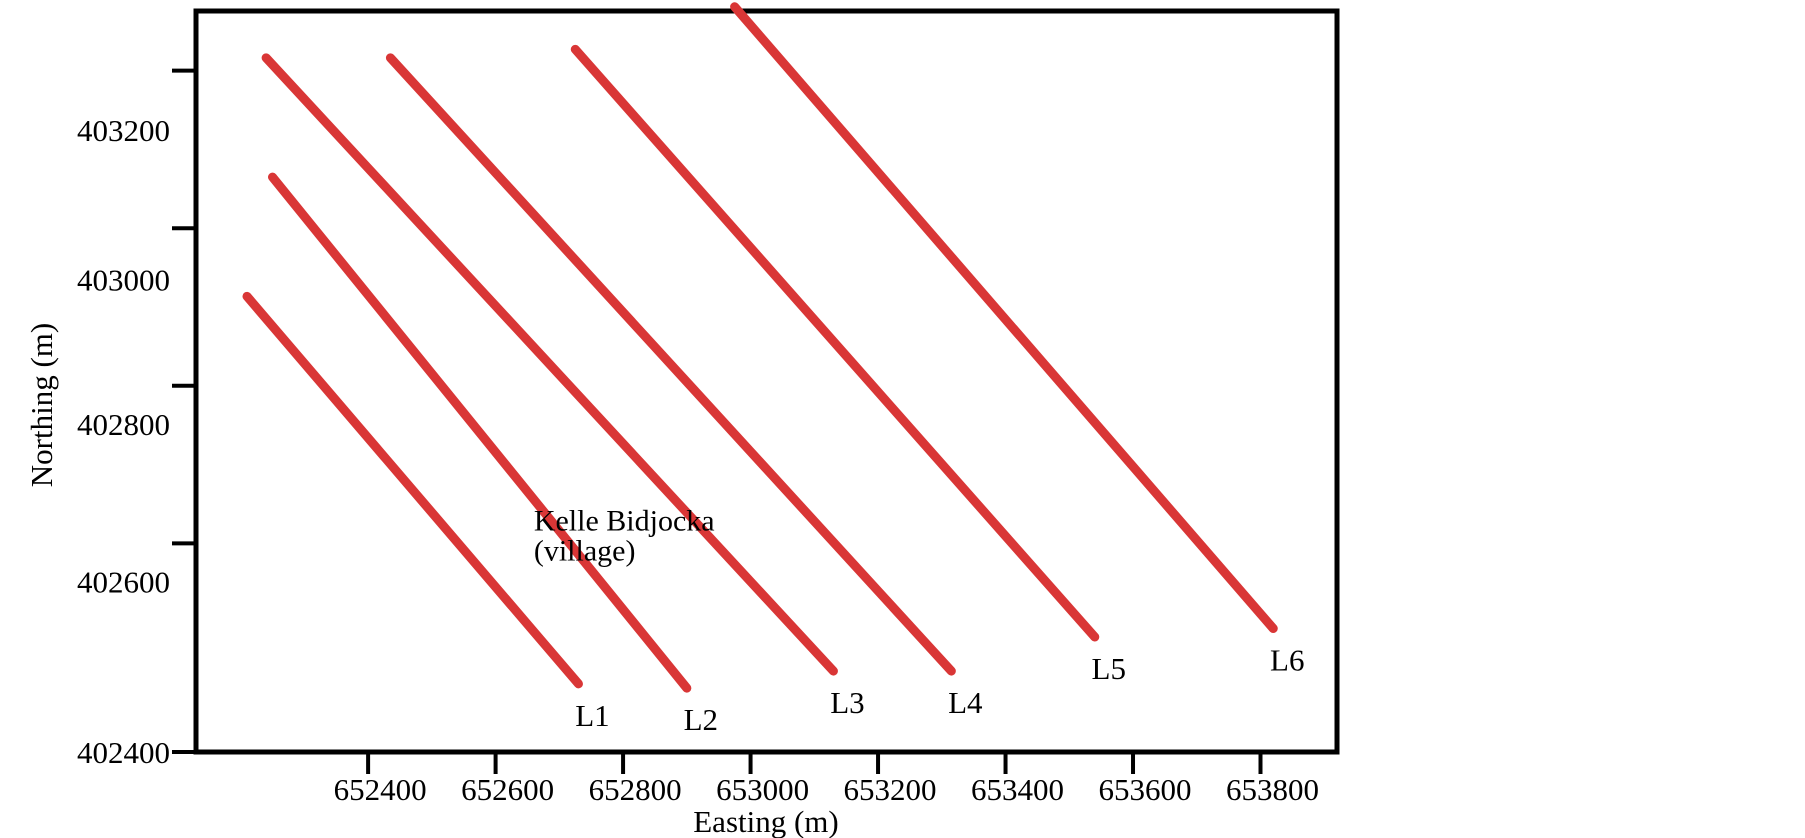  What do you see at coordinates (123, 424) in the screenshot?
I see `y-tick-label: 402800` at bounding box center [123, 424].